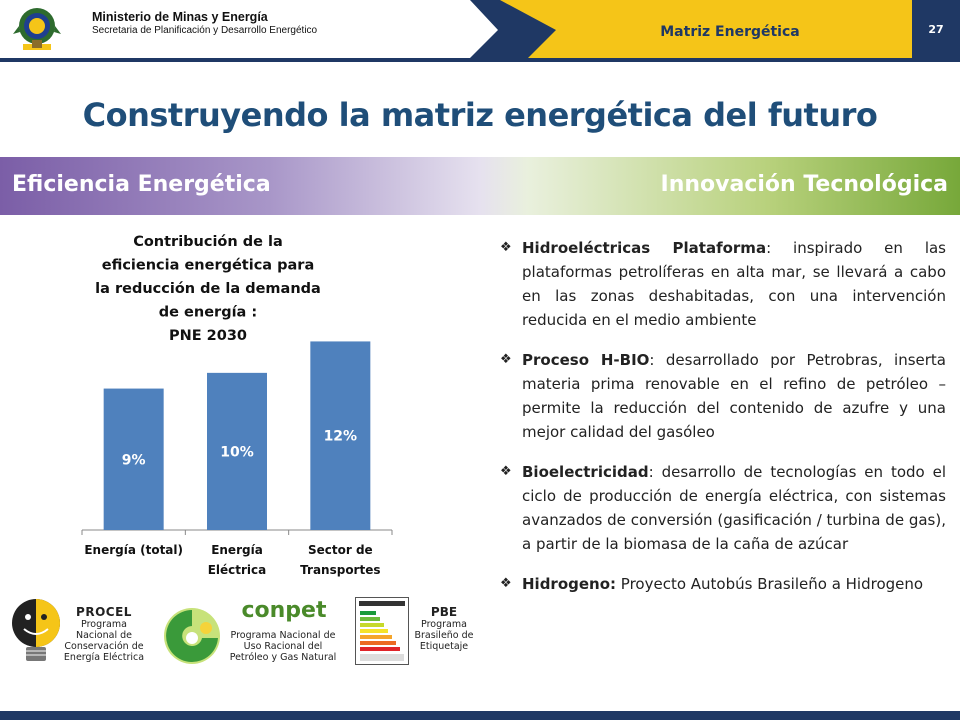 This screenshot has width=960, height=720. Describe the element at coordinates (444, 612) in the screenshot. I see `pbe-name: PBE` at that location.